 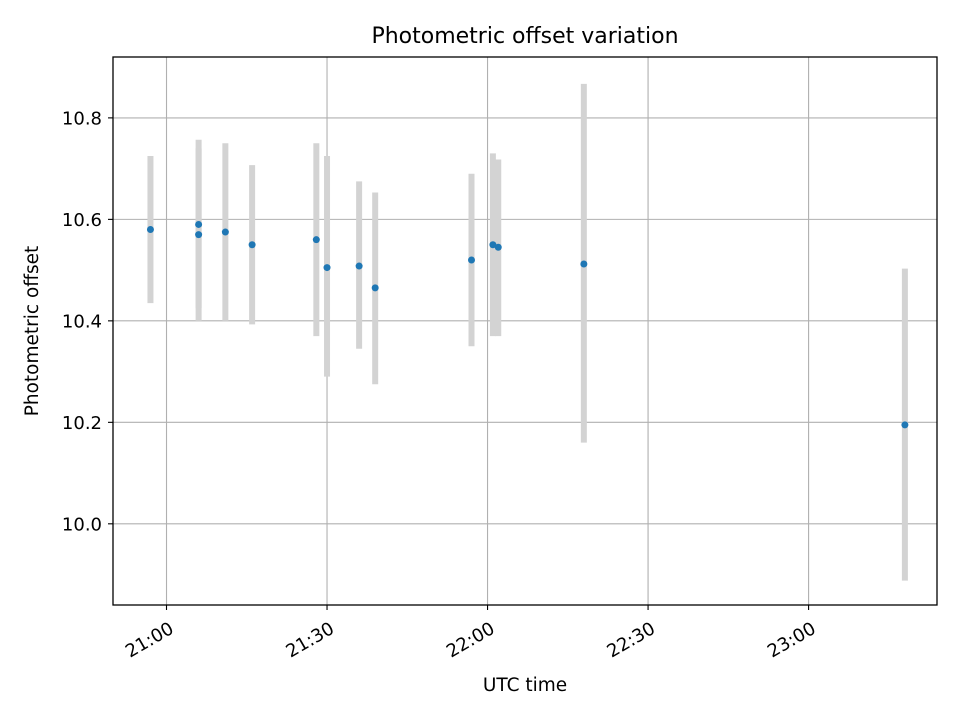 What do you see at coordinates (82, 423) in the screenshot?
I see `y-tick-label: 10.2` at bounding box center [82, 423].